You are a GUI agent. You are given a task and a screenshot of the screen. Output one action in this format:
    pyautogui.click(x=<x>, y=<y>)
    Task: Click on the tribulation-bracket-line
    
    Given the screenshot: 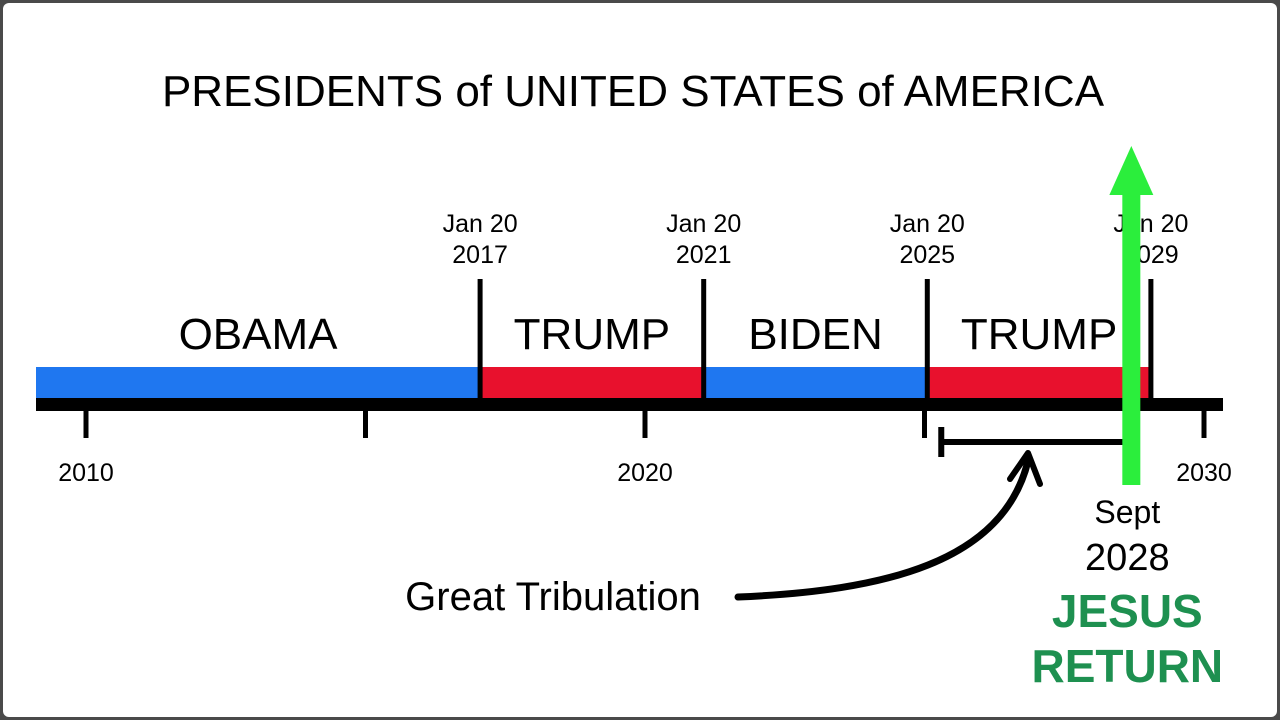 What is the action you would take?
    pyautogui.click(x=1036, y=442)
    